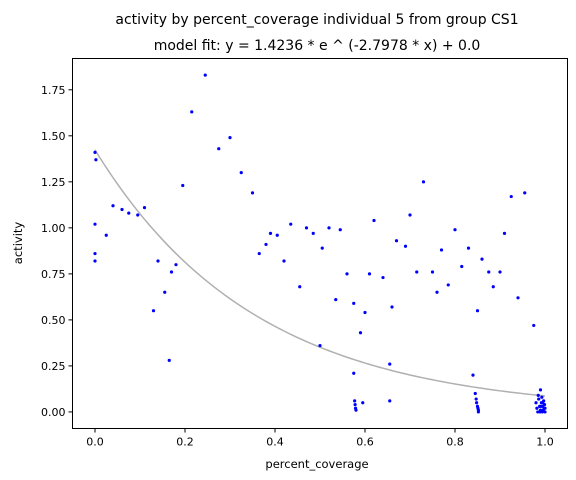 The width and height of the screenshot is (576, 480). I want to click on x-tick-label: 1.0, so click(545, 442).